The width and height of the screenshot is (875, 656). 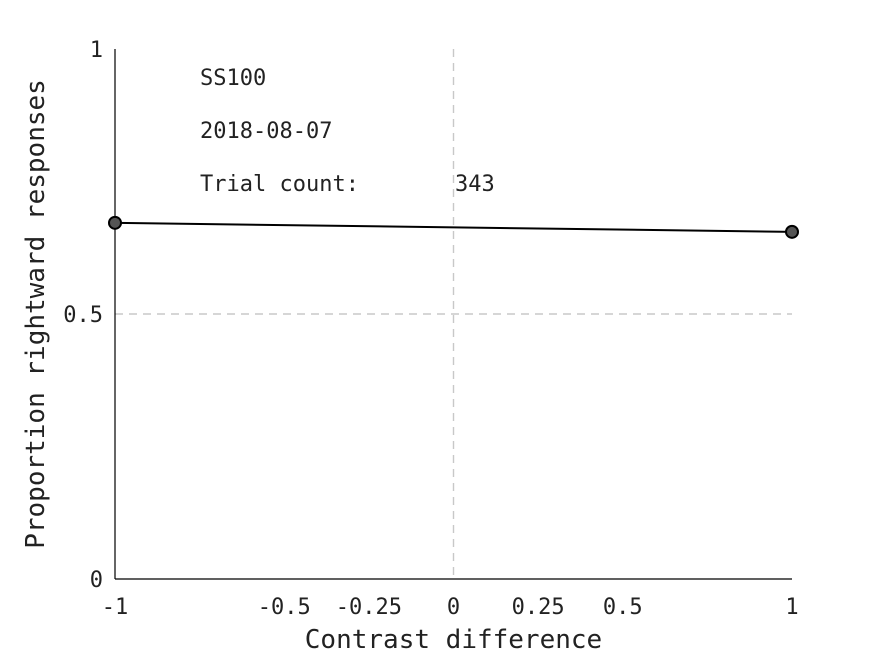 What do you see at coordinates (96, 580) in the screenshot?
I see `y-tick-label: 0` at bounding box center [96, 580].